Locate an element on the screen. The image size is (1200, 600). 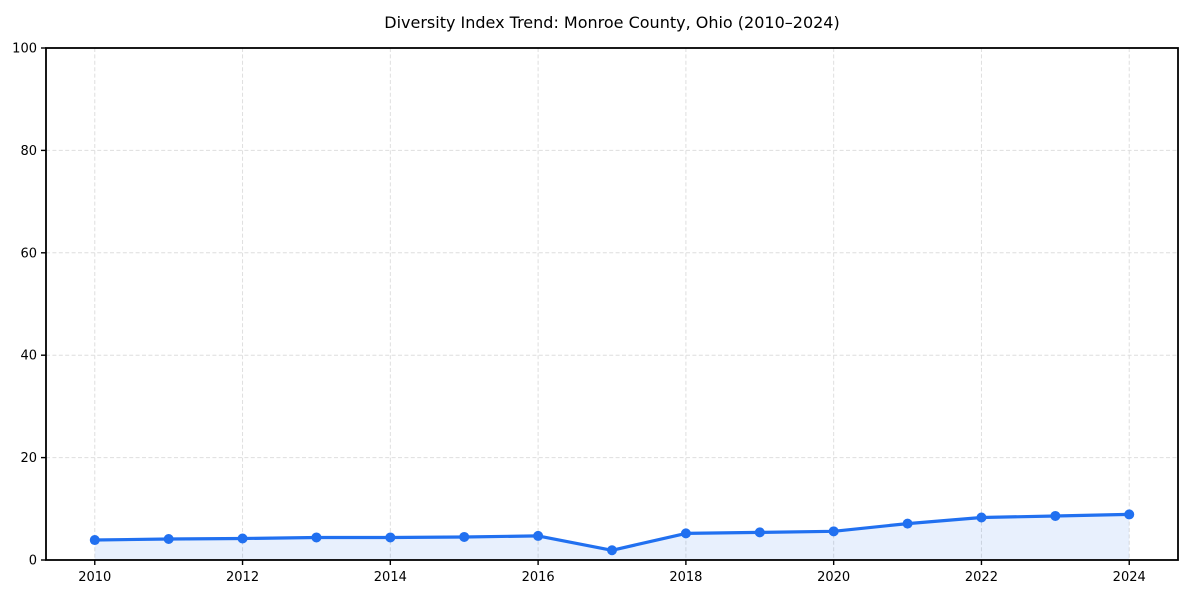
x-tick-label: 2020 is located at coordinates (833, 577).